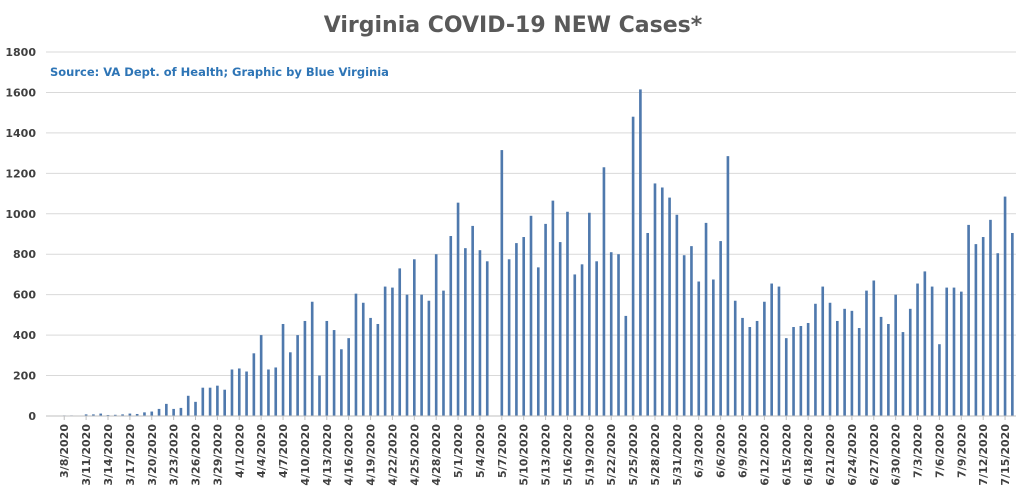 This screenshot has height=494, width=1024. Describe the element at coordinates (852, 455) in the screenshot. I see `x-tick-label: 6/24/2020` at that location.